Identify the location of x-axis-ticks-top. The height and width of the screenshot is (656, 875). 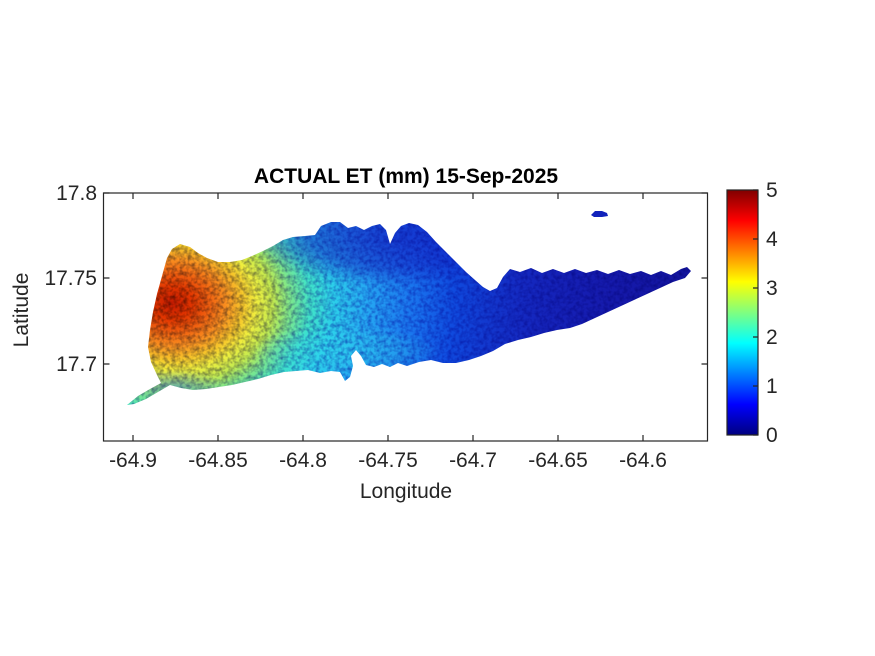
(388, 196).